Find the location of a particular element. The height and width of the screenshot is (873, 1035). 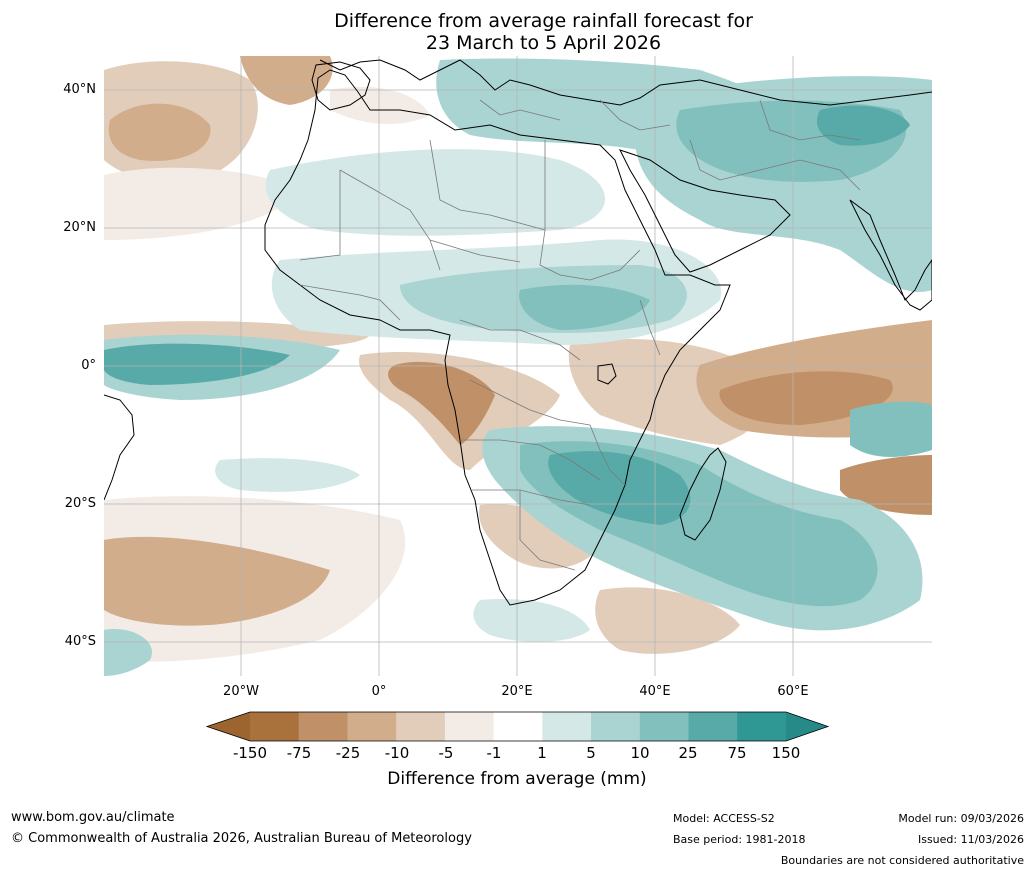

wet-region-south-atlantic is located at coordinates (287, 475).